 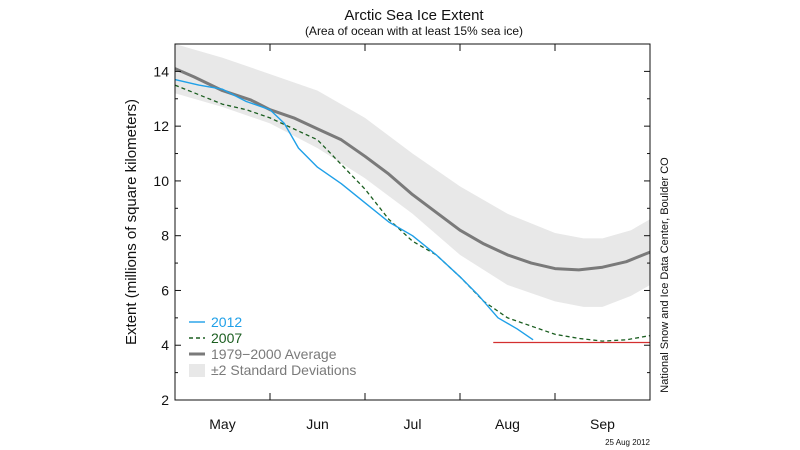 What do you see at coordinates (161, 71) in the screenshot?
I see `y-tick-label: 14` at bounding box center [161, 71].